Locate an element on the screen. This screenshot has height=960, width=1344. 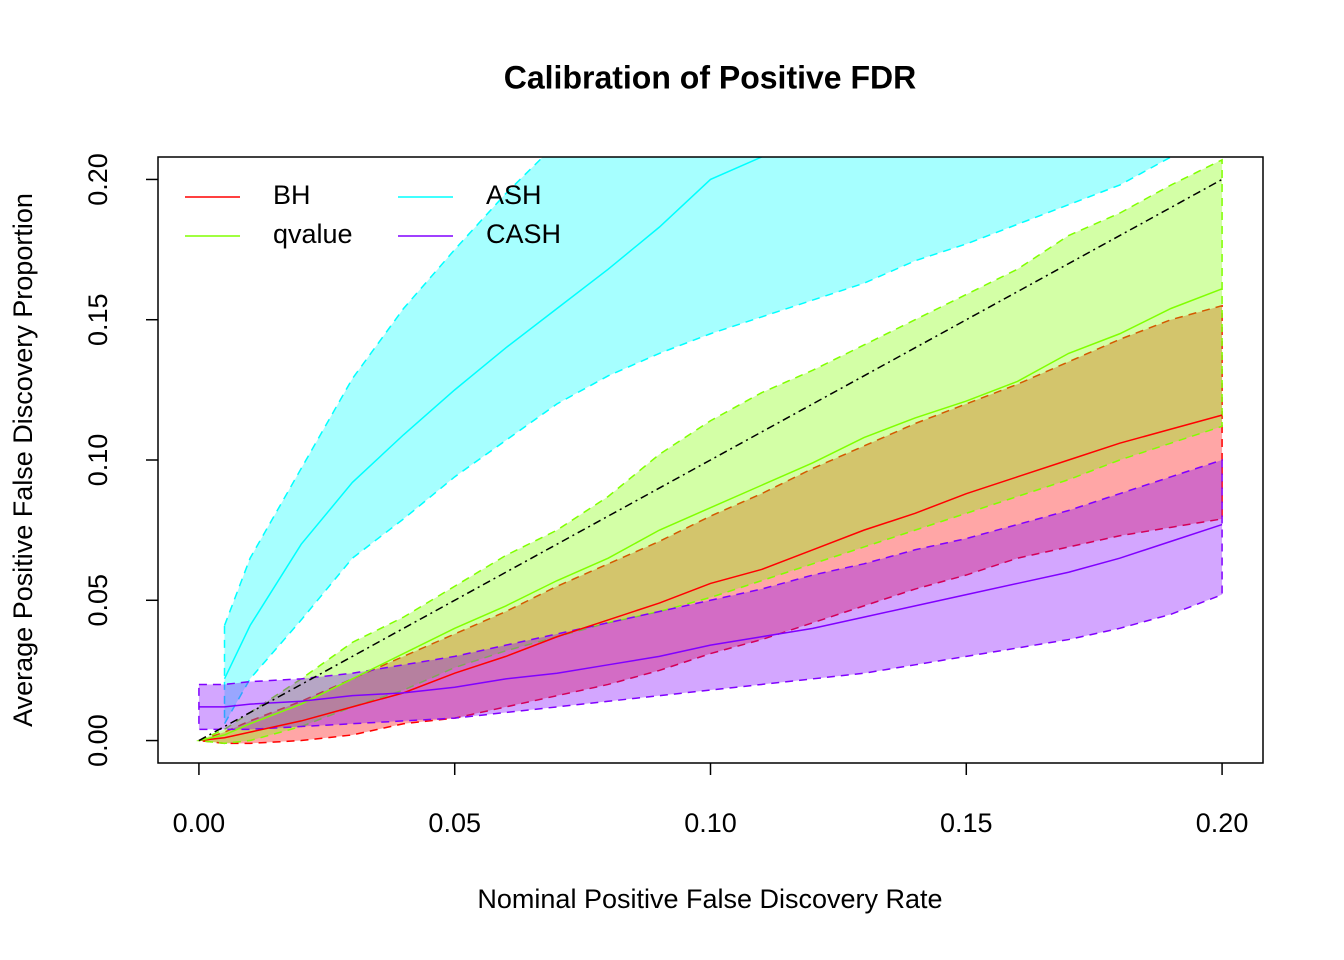
legend-label: ASH is located at coordinates (514, 195).